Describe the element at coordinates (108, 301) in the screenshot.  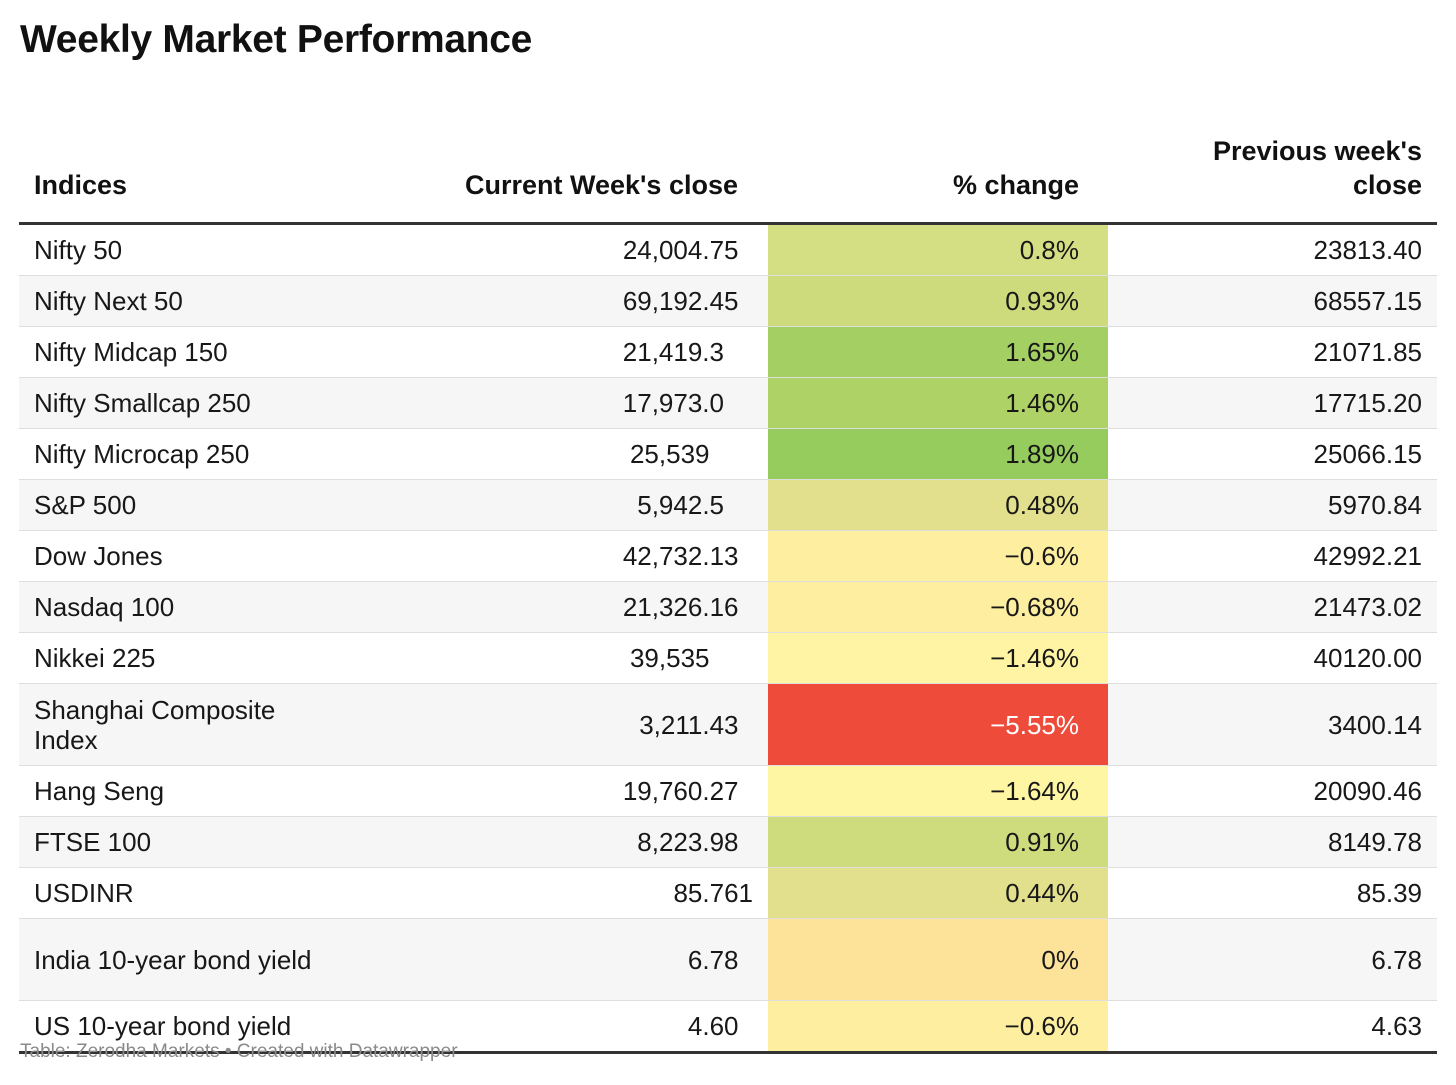
I see `index-name-text: Nifty Next 50` at that location.